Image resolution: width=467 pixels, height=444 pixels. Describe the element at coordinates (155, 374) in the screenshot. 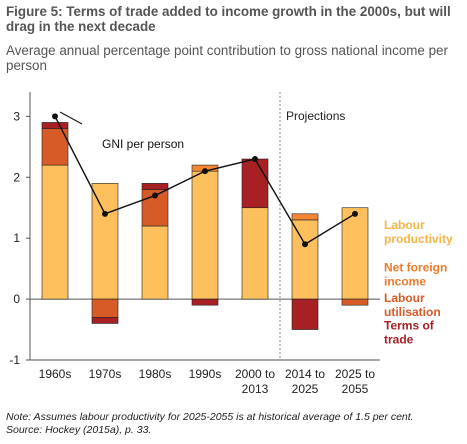

I see `x-tick-label: 1980s` at that location.